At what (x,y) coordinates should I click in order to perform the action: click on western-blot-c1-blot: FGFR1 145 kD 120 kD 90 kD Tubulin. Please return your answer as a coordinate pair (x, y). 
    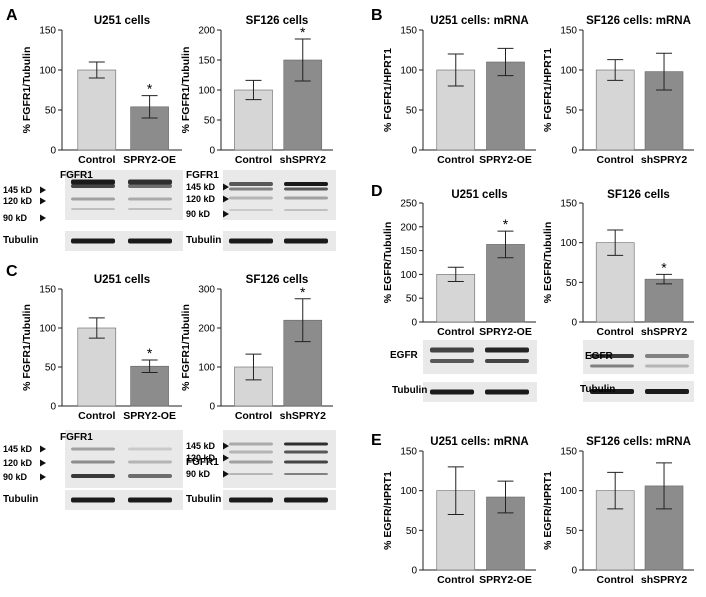
    Looking at the image, I should click on (93, 470).